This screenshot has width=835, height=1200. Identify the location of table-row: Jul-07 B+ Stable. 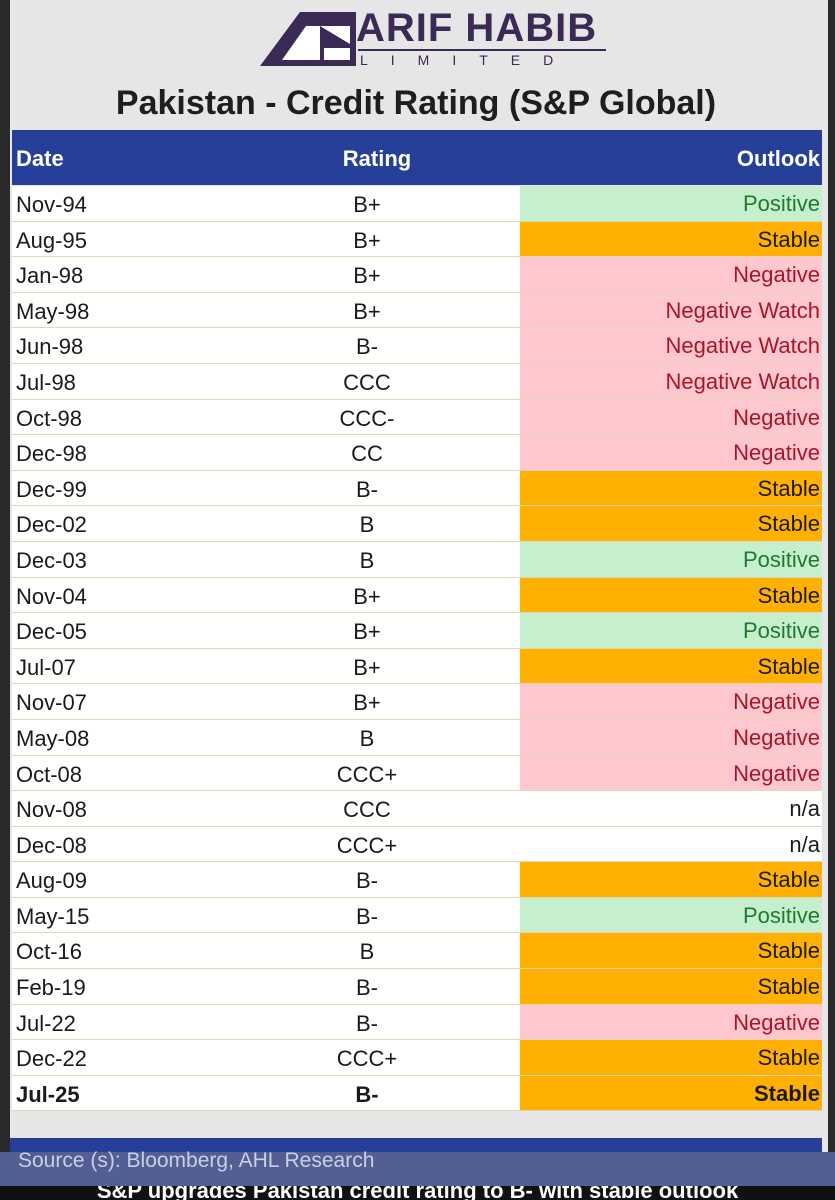
(417, 666).